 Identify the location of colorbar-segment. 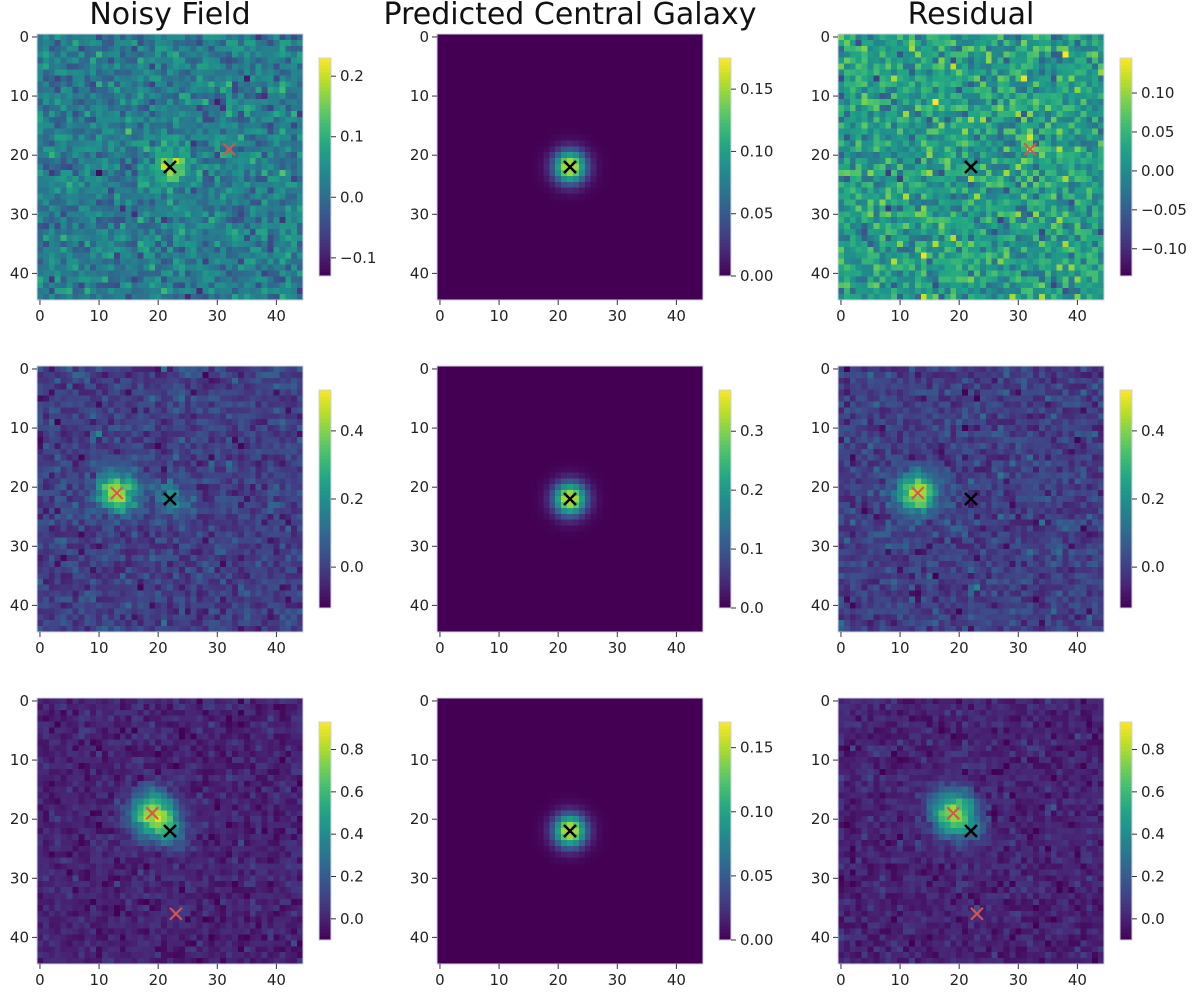
(725, 223).